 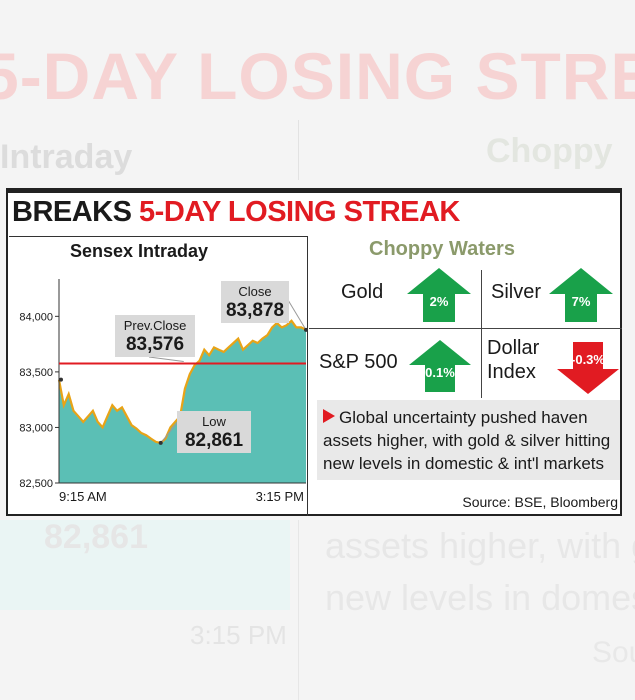 I want to click on price-line, so click(x=182, y=382).